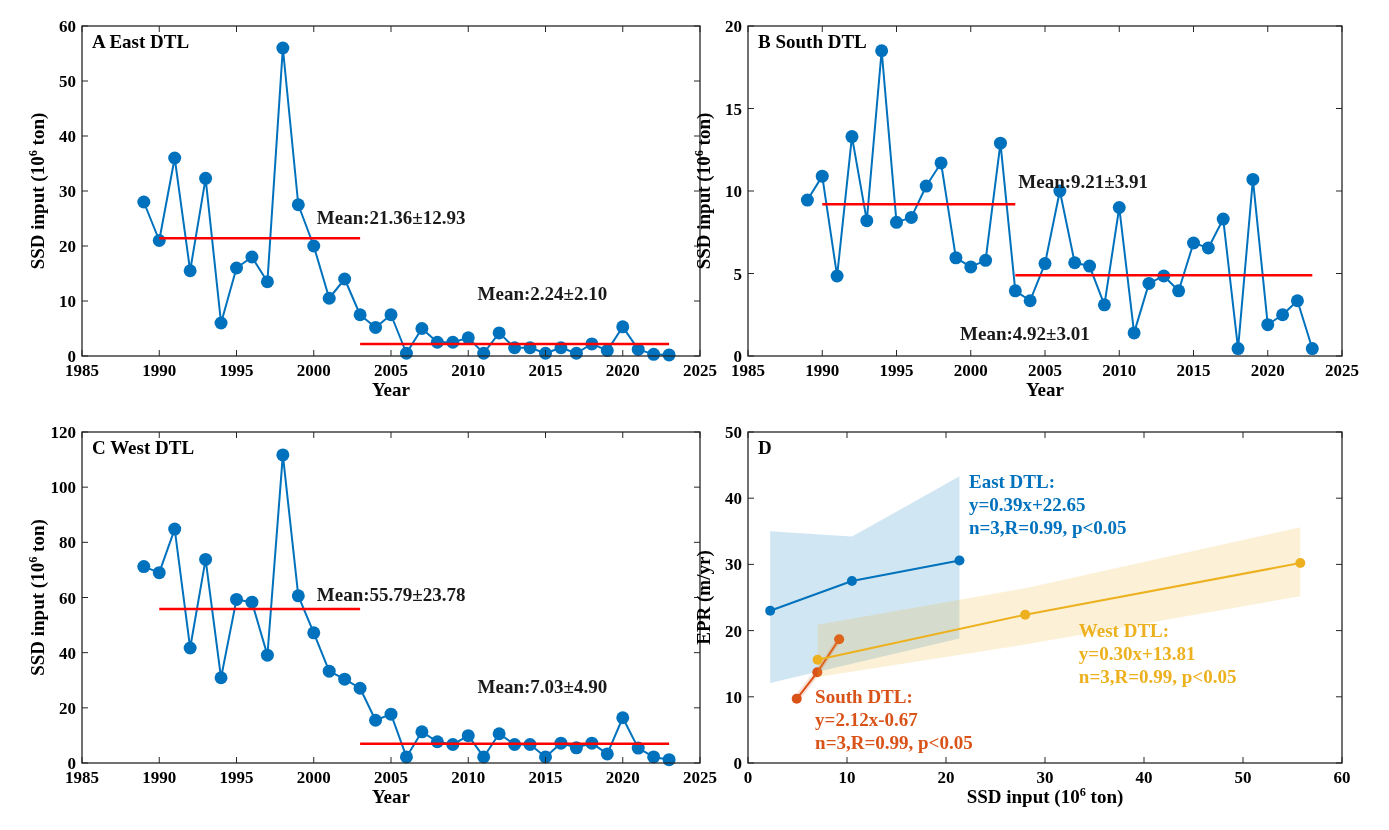  What do you see at coordinates (63, 432) in the screenshot?
I see `y-tick-label: 120` at bounding box center [63, 432].